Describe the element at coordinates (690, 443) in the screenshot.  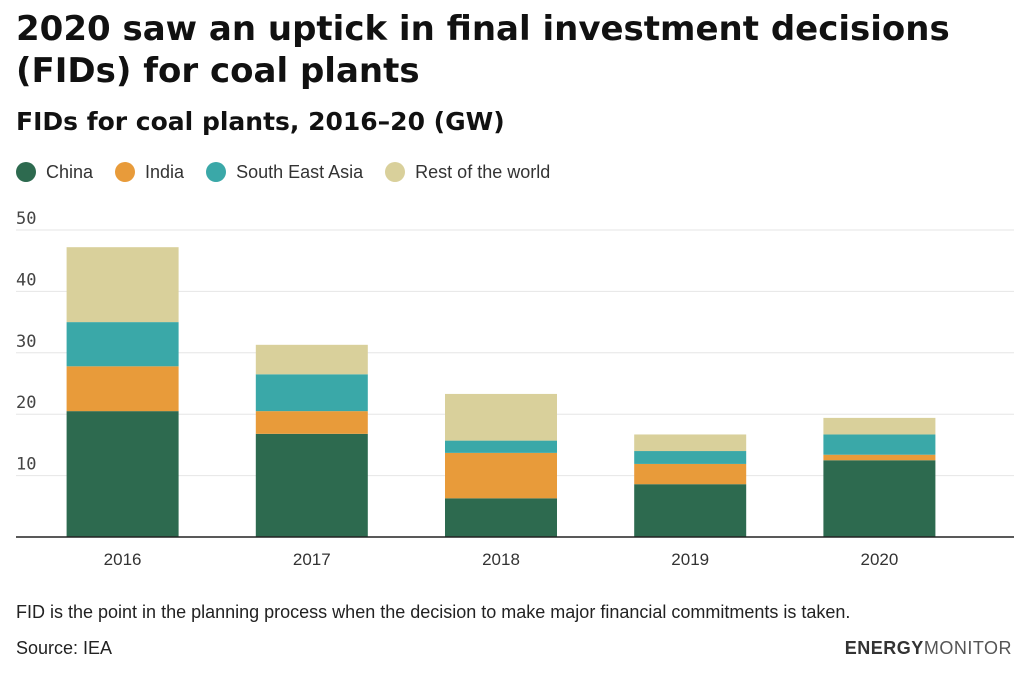
I see `bar-2019-rest-of-the-world` at that location.